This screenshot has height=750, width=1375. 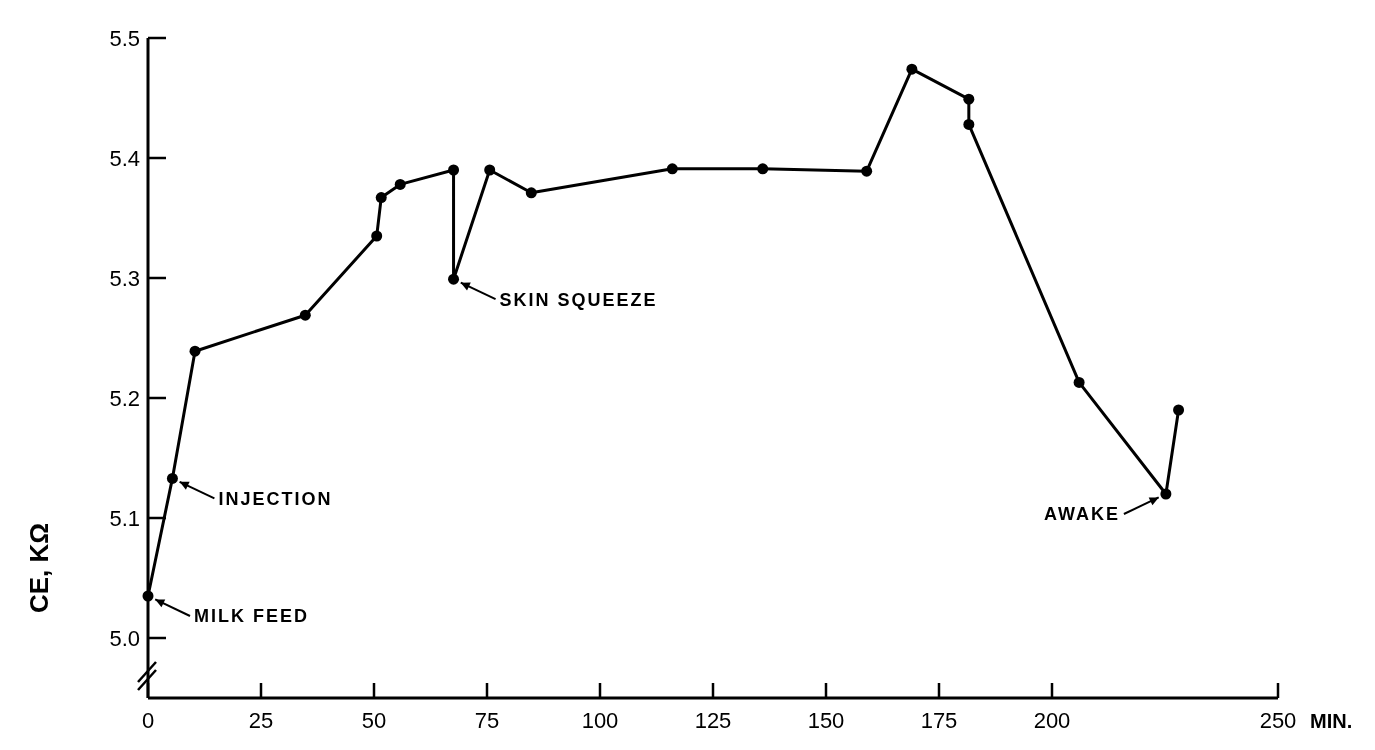 I want to click on y-axis-title: CE, KΩ, so click(x=39, y=568).